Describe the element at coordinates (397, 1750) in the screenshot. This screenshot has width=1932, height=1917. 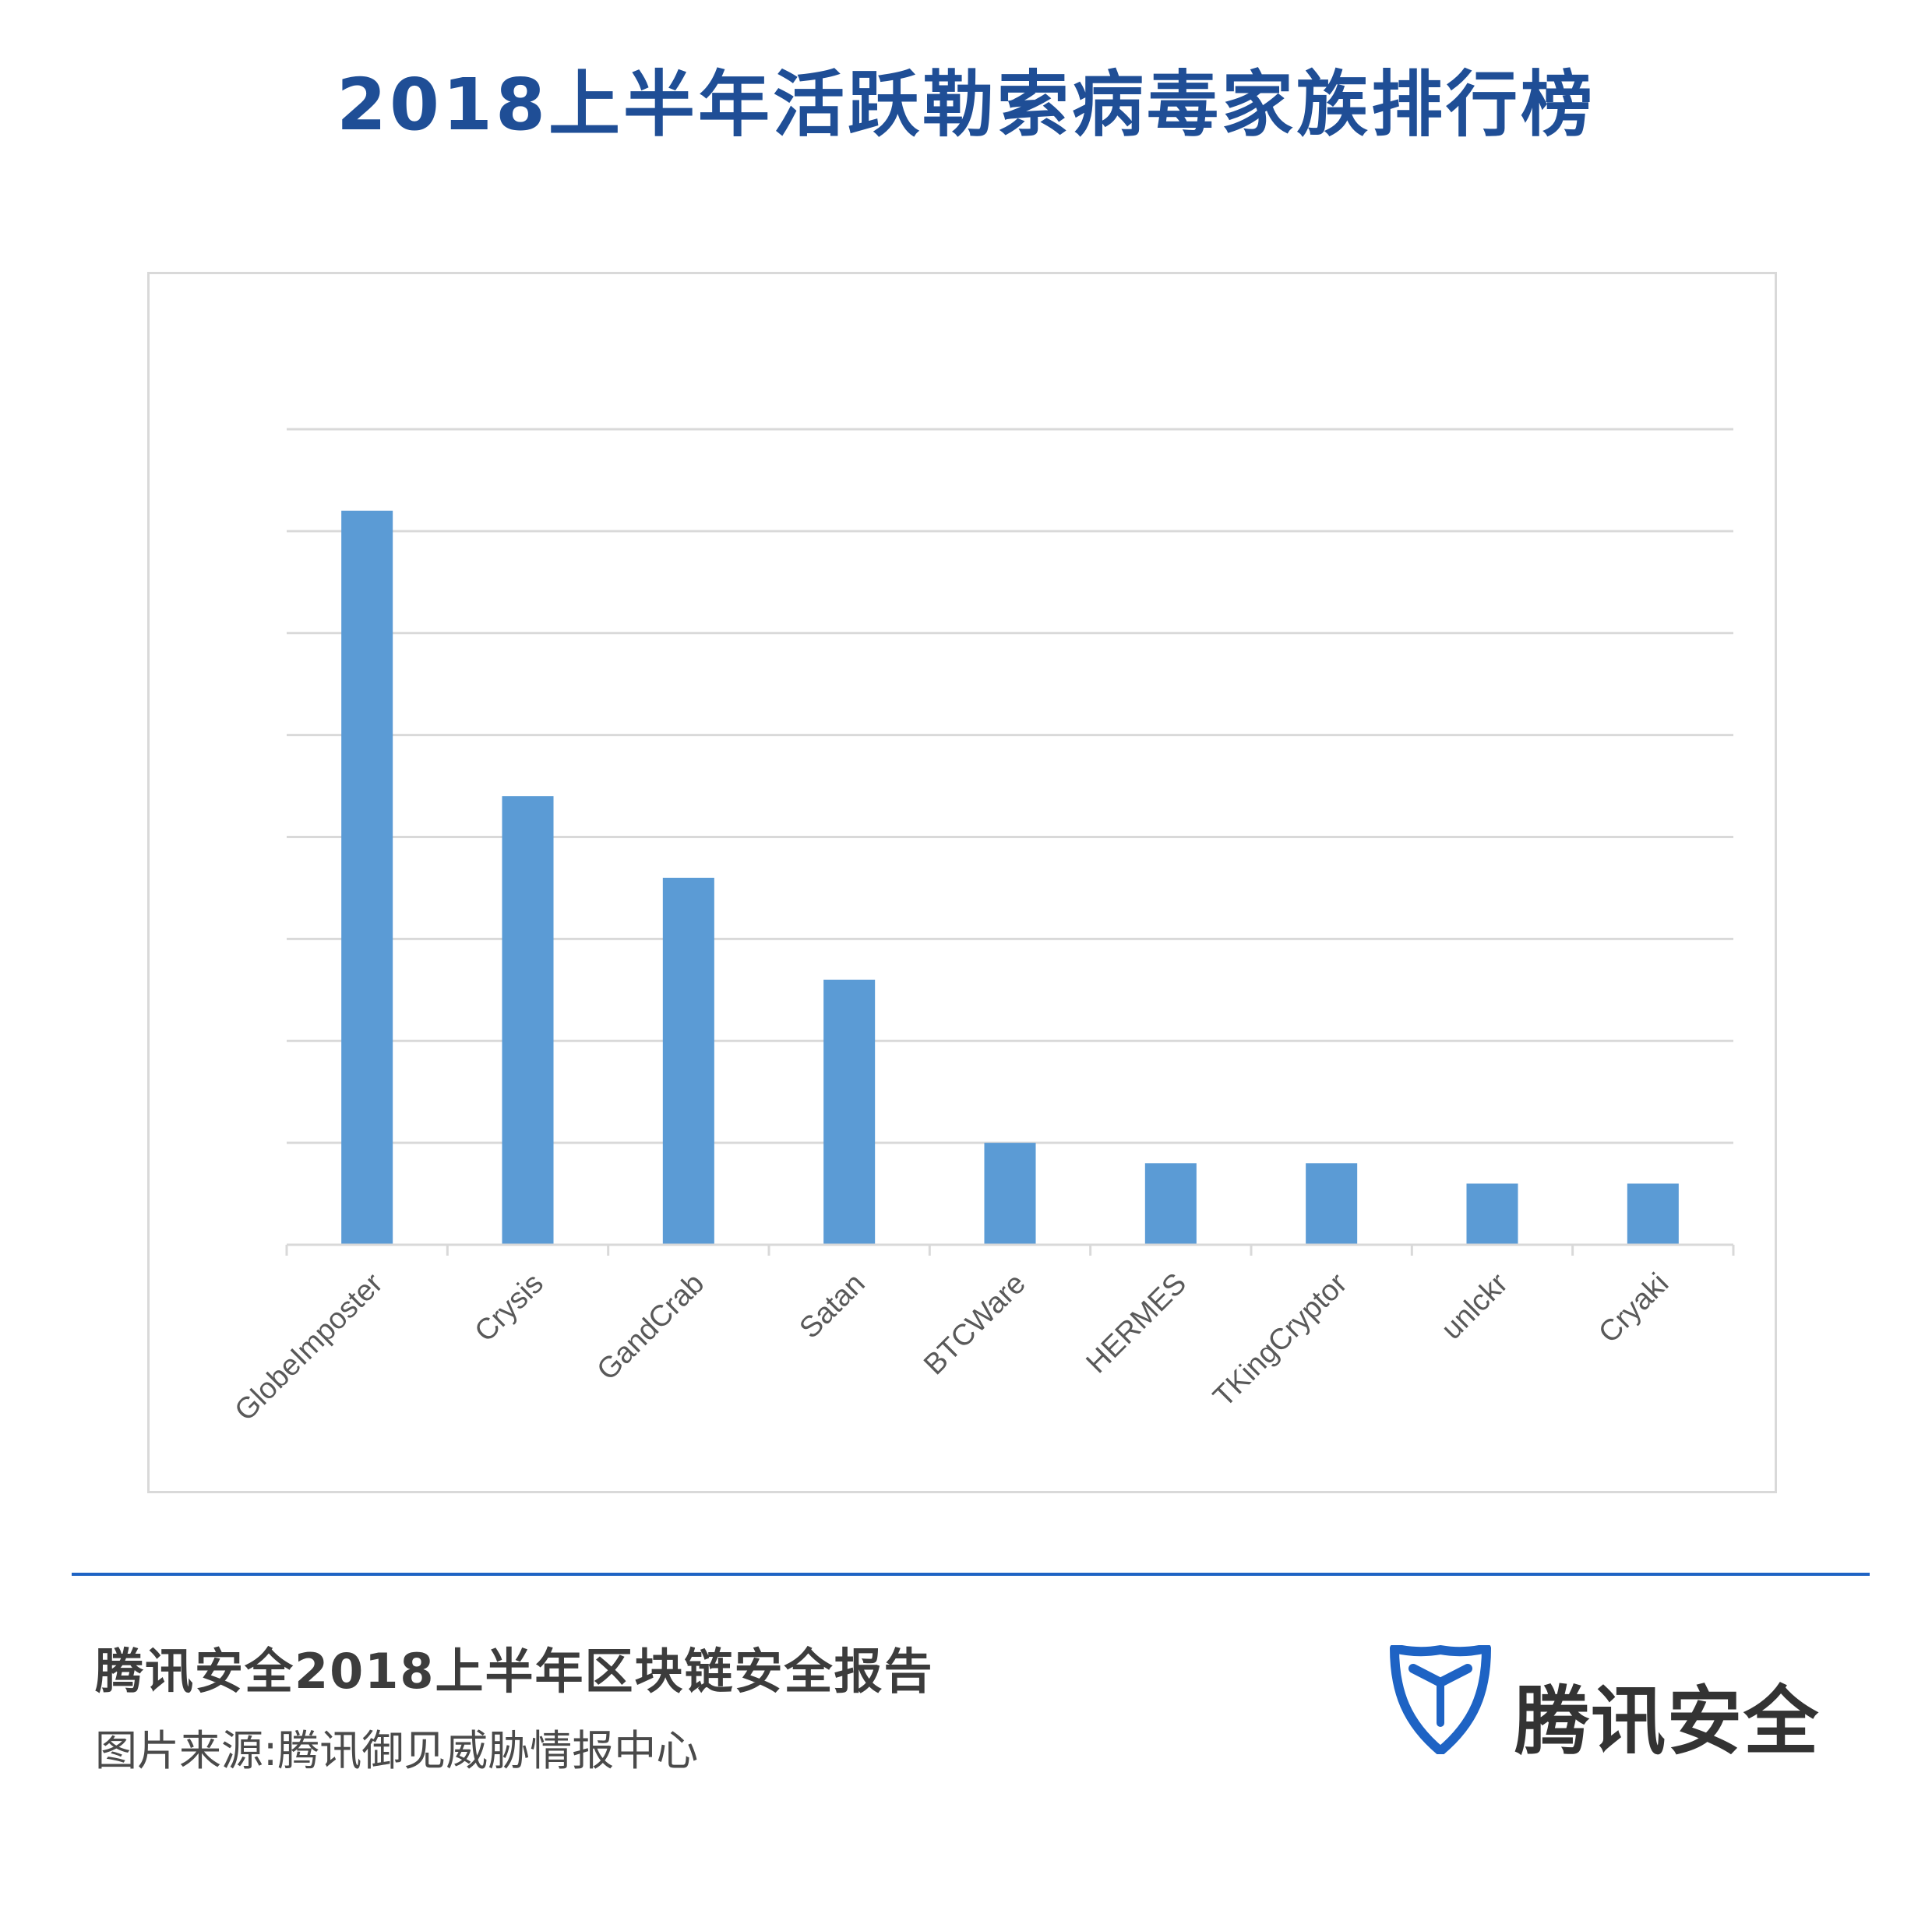
I see `image-source: 图片来源:腾讯御见威胁情报中心` at that location.